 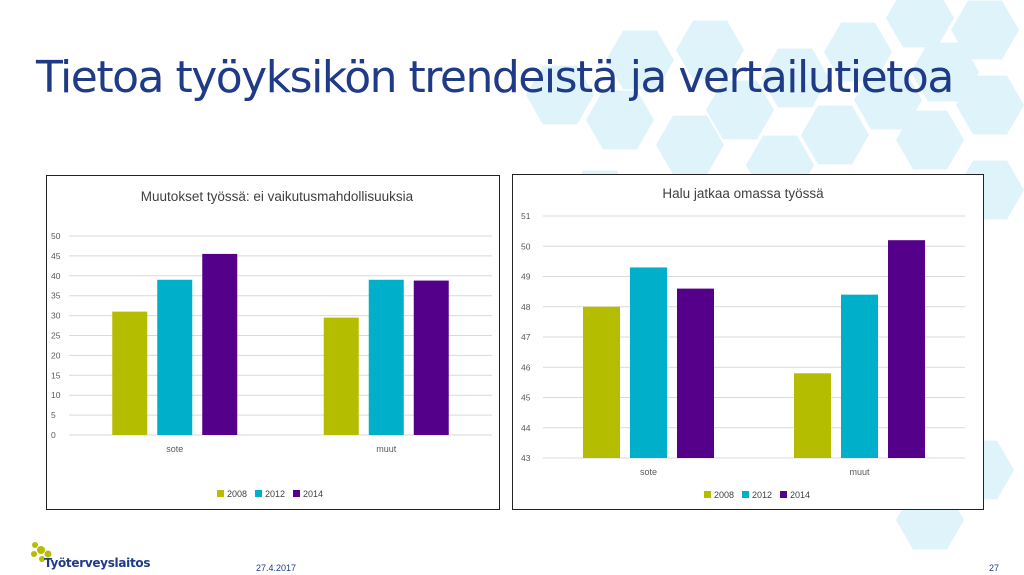 I want to click on y-tick-label: 25, so click(x=56, y=336).